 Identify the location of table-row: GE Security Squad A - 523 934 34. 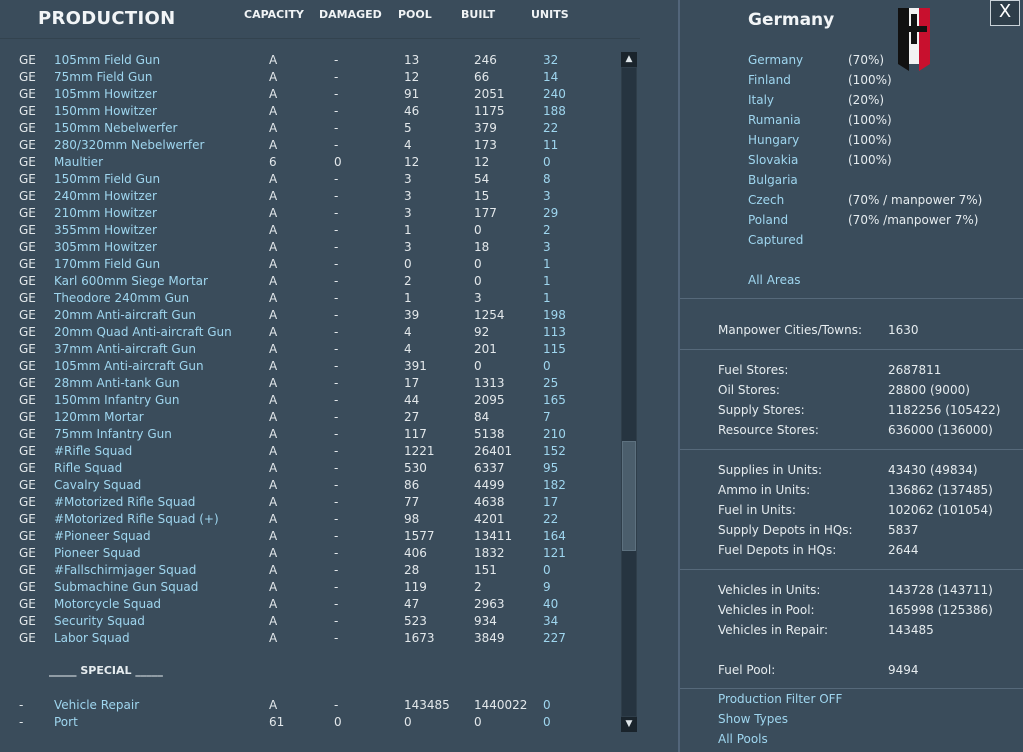
(307, 621).